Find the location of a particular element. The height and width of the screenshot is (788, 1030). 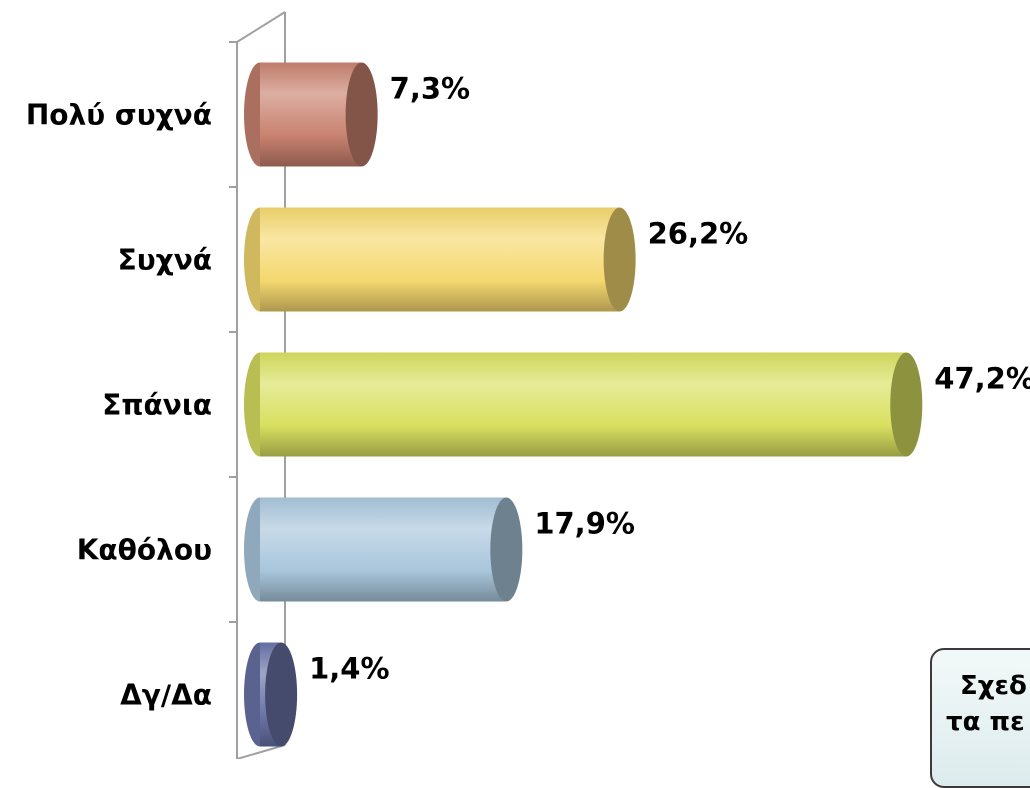

value-label: 47,2% is located at coordinates (982, 379).